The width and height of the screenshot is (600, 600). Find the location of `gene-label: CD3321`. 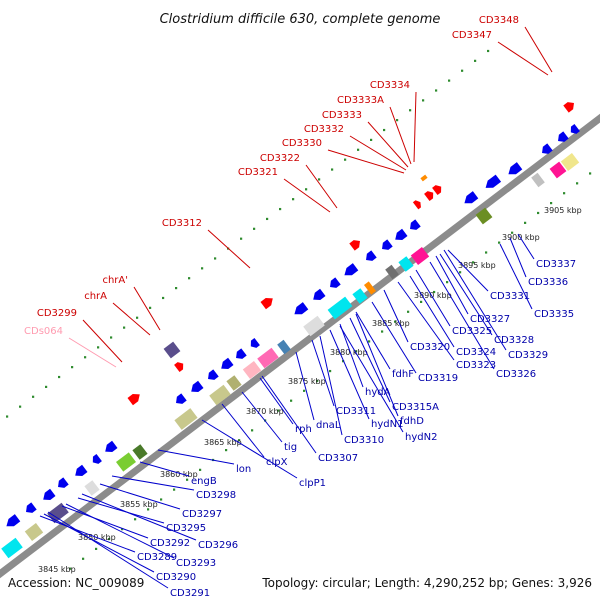

gene-label: CD3321 is located at coordinates (258, 172).